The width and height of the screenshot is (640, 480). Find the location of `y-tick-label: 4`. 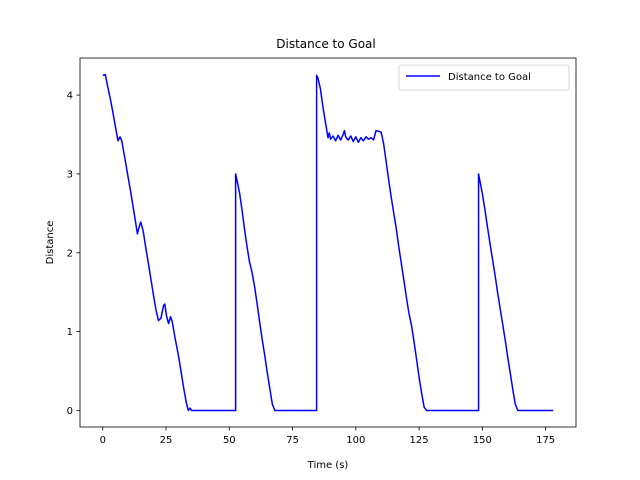

y-tick-label: 4 is located at coordinates (70, 96).